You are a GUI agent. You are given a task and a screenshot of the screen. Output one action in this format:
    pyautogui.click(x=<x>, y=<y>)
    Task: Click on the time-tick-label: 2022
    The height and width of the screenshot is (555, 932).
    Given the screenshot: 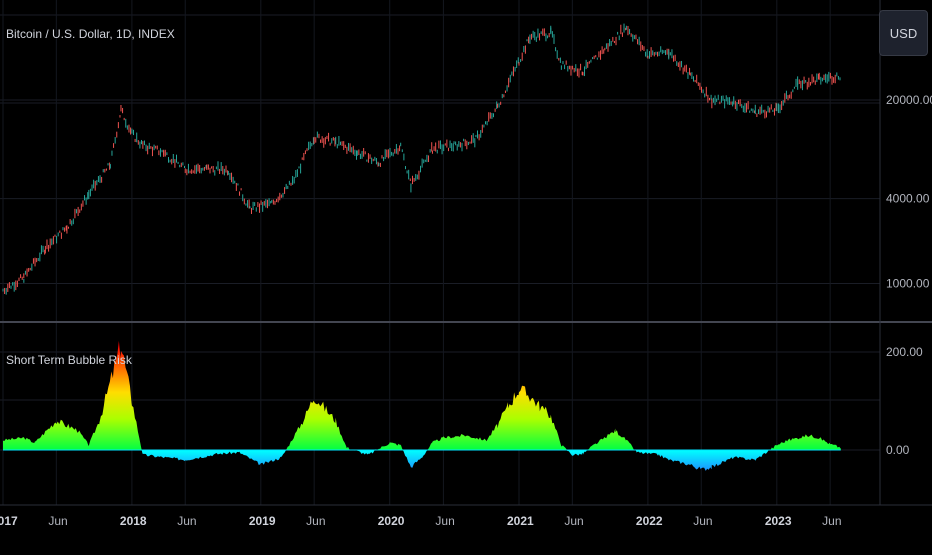 What is the action you would take?
    pyautogui.click(x=649, y=521)
    